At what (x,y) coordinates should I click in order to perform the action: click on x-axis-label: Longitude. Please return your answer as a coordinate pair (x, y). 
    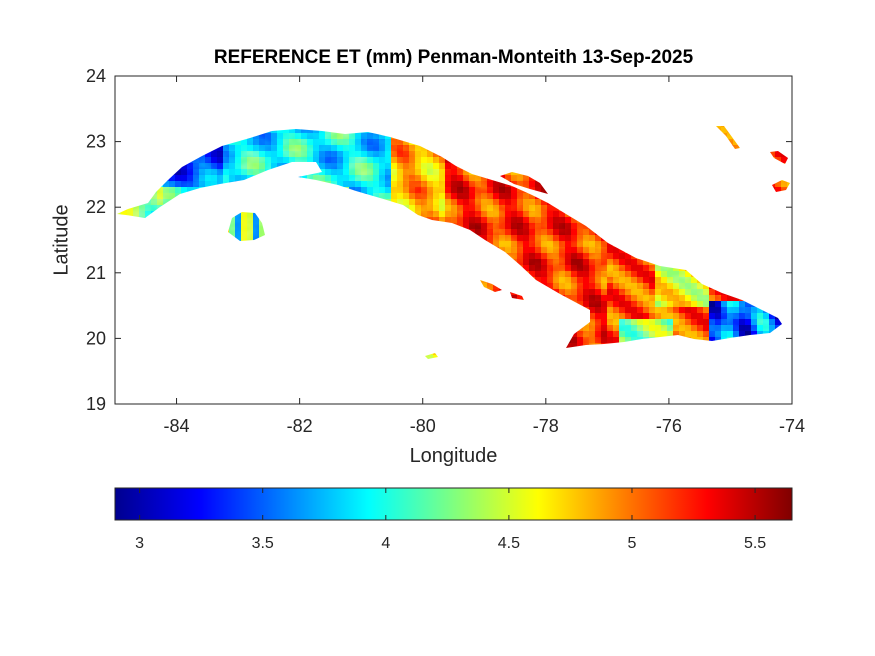
    Looking at the image, I should click on (453, 456).